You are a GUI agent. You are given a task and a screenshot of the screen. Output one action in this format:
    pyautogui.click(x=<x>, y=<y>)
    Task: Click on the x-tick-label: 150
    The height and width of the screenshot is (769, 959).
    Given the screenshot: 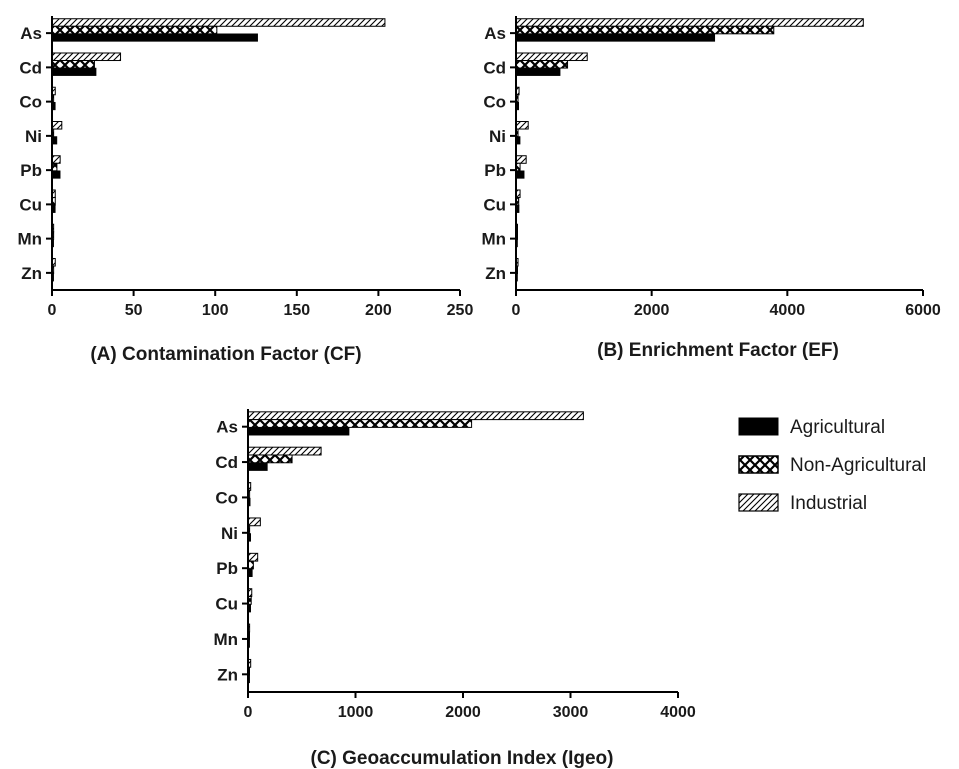 What is the action you would take?
    pyautogui.click(x=296, y=310)
    